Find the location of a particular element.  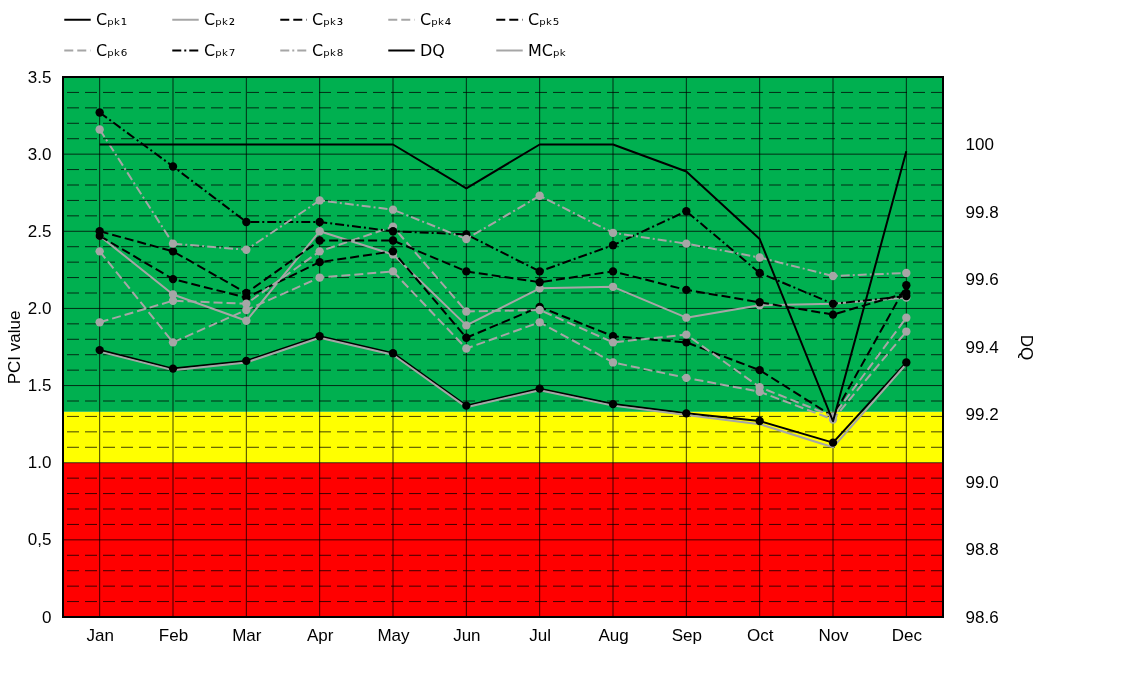

x-tick-label: May is located at coordinates (394, 635).